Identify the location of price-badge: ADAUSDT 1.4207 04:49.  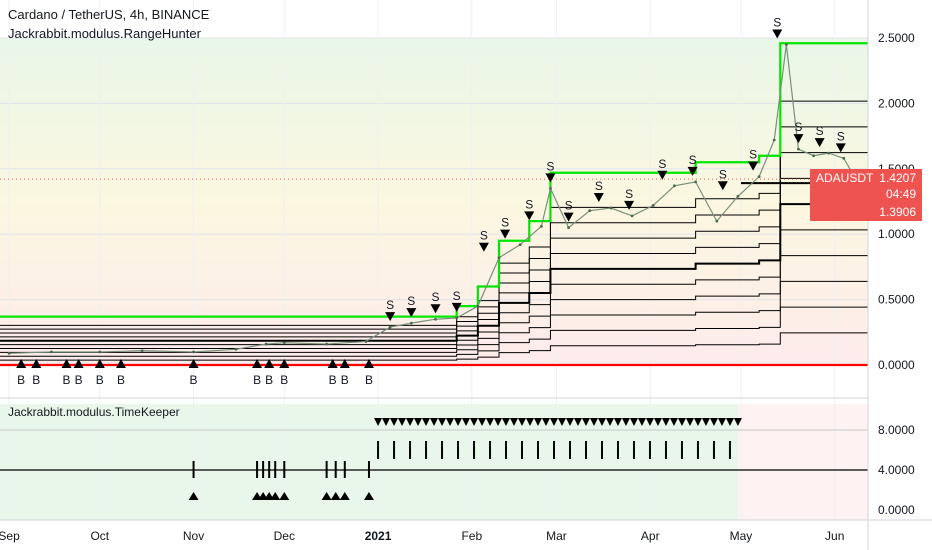
(866, 186).